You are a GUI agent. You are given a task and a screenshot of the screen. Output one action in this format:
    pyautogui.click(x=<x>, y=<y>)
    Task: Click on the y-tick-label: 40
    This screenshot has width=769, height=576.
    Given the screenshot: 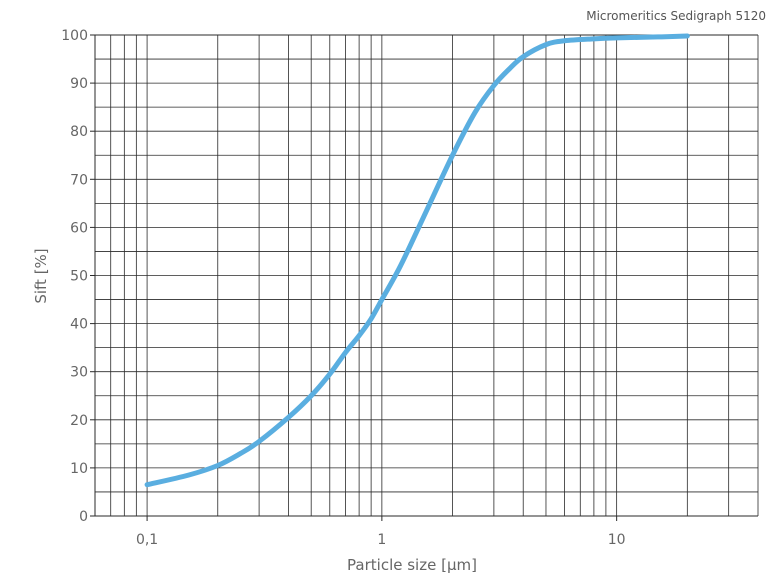 What is the action you would take?
    pyautogui.click(x=79, y=325)
    